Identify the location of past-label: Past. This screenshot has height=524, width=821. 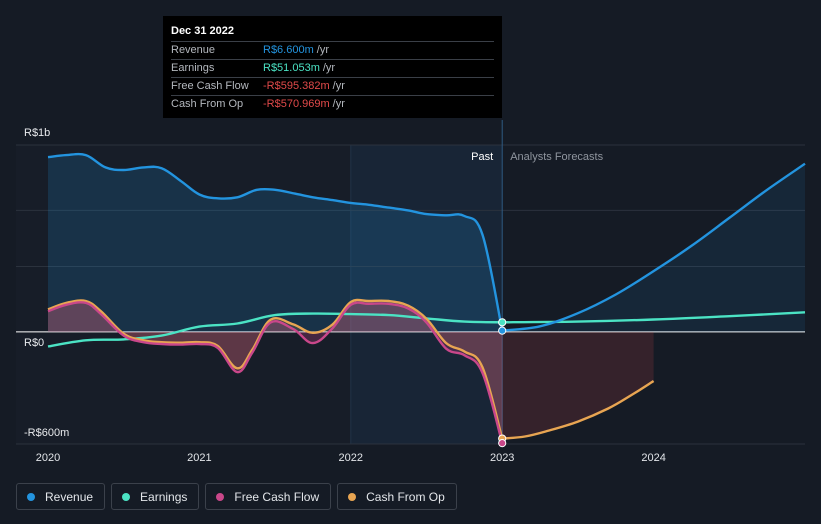
(482, 157).